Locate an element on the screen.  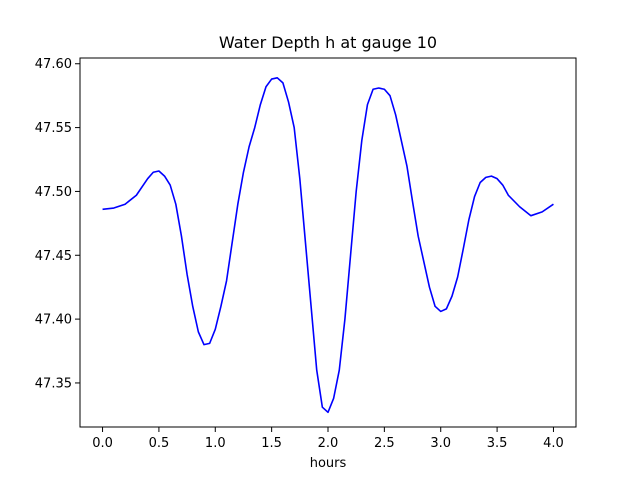
y-tick-label: 47.35 is located at coordinates (53, 383).